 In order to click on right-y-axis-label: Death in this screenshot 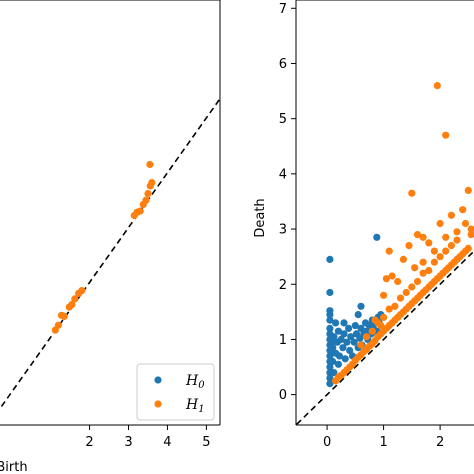, I will do `click(260, 217)`.